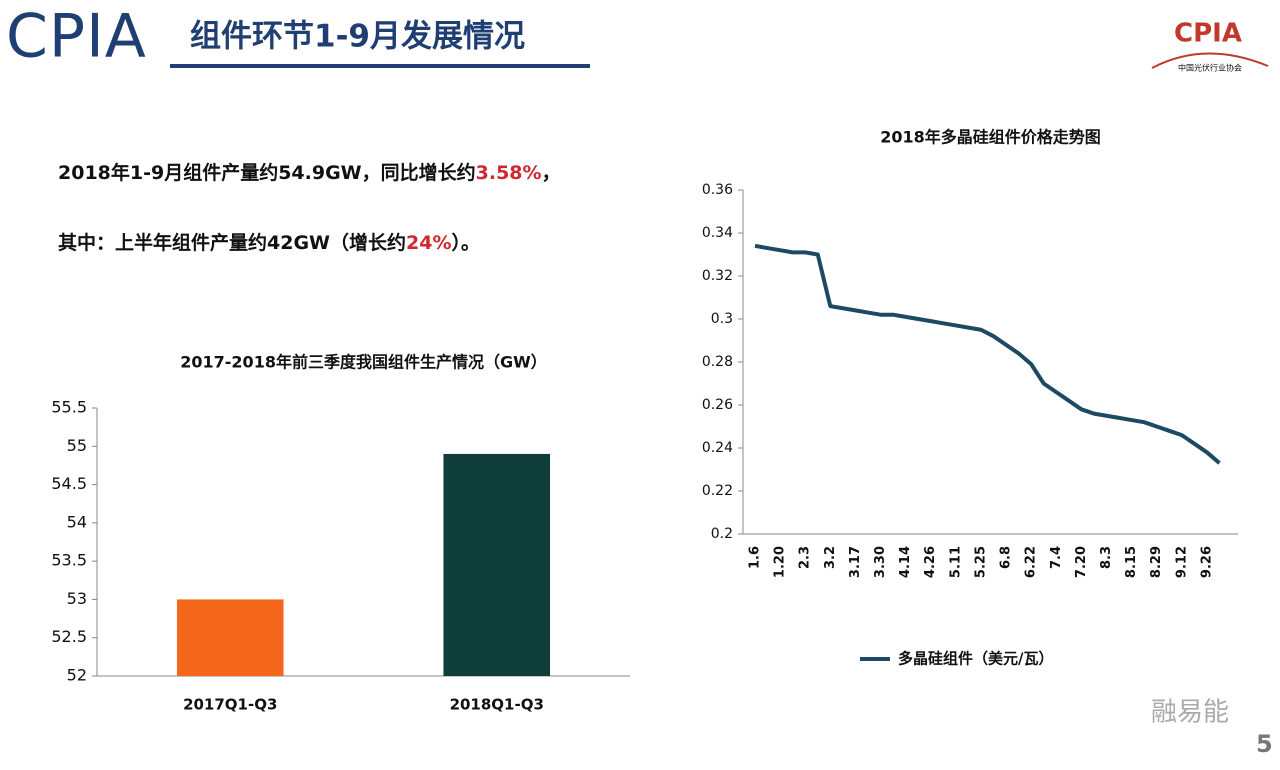 The width and height of the screenshot is (1280, 770). Describe the element at coordinates (717, 276) in the screenshot. I see `y-tick-label: 0.32` at that location.